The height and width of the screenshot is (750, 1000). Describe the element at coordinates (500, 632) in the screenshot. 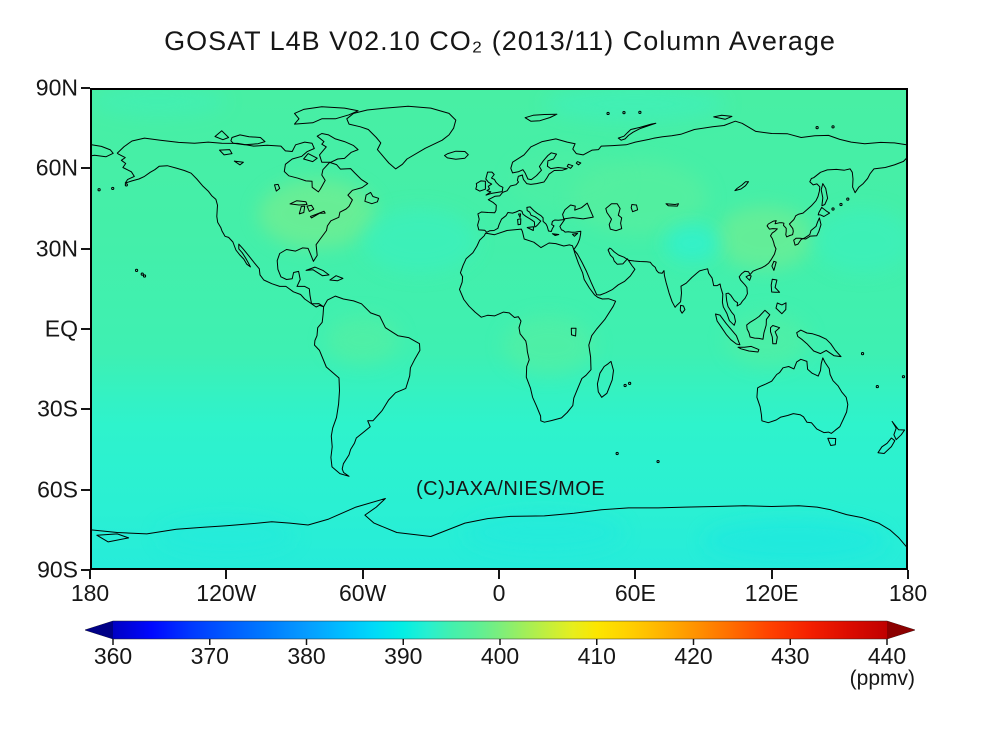

I see `colorbar-gradient` at that location.